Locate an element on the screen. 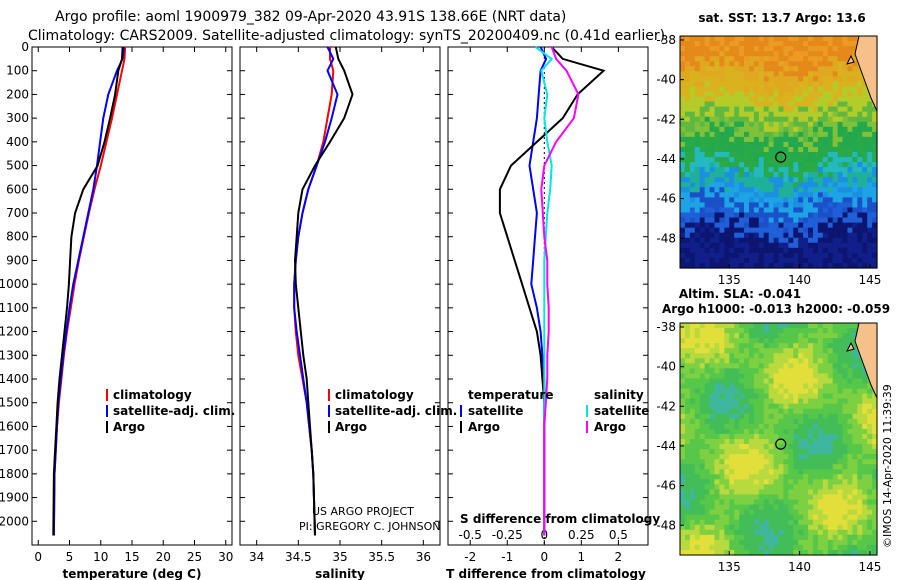 Image resolution: width=900 pixels, height=580 pixels. y-tick-label: 400 is located at coordinates (17, 142).